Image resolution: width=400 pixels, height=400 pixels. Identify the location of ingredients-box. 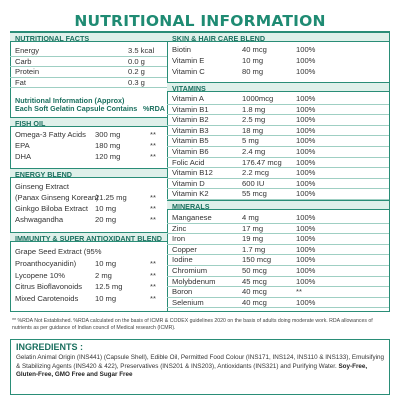
(200, 367).